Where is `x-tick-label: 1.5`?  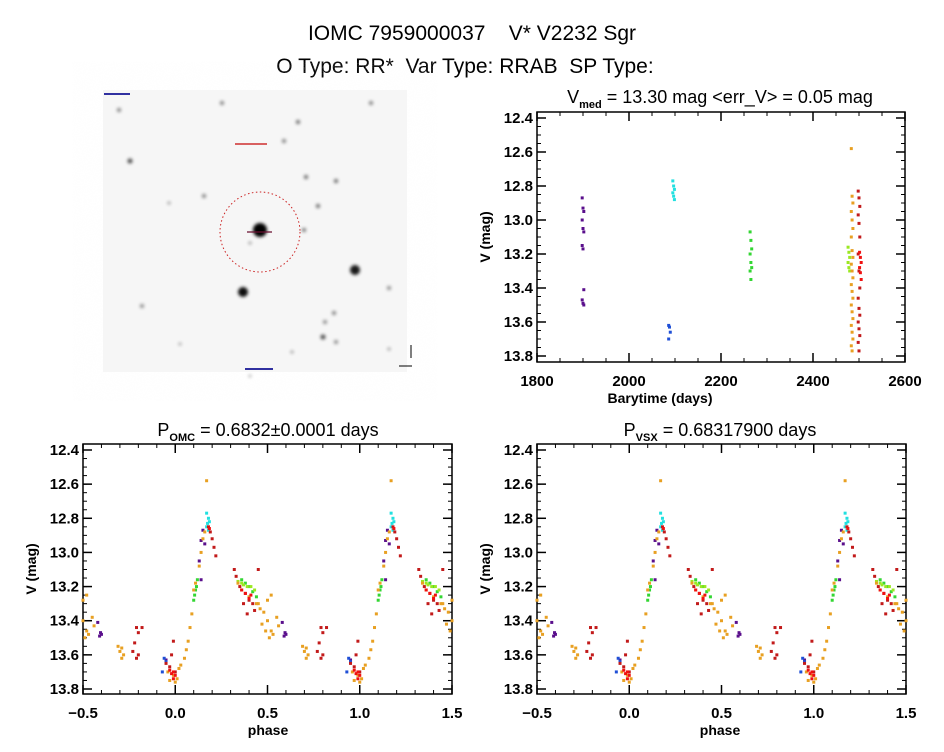
x-tick-label: 1.5 is located at coordinates (906, 713).